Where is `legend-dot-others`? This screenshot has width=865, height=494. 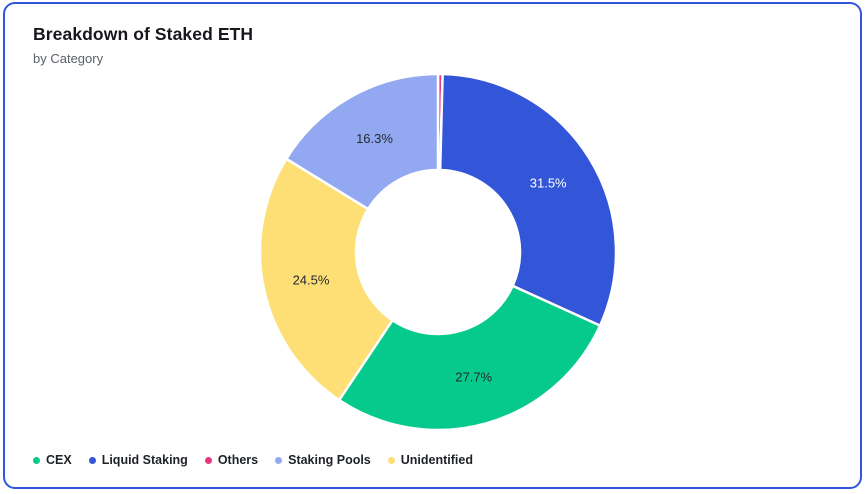 legend-dot-others is located at coordinates (208, 460).